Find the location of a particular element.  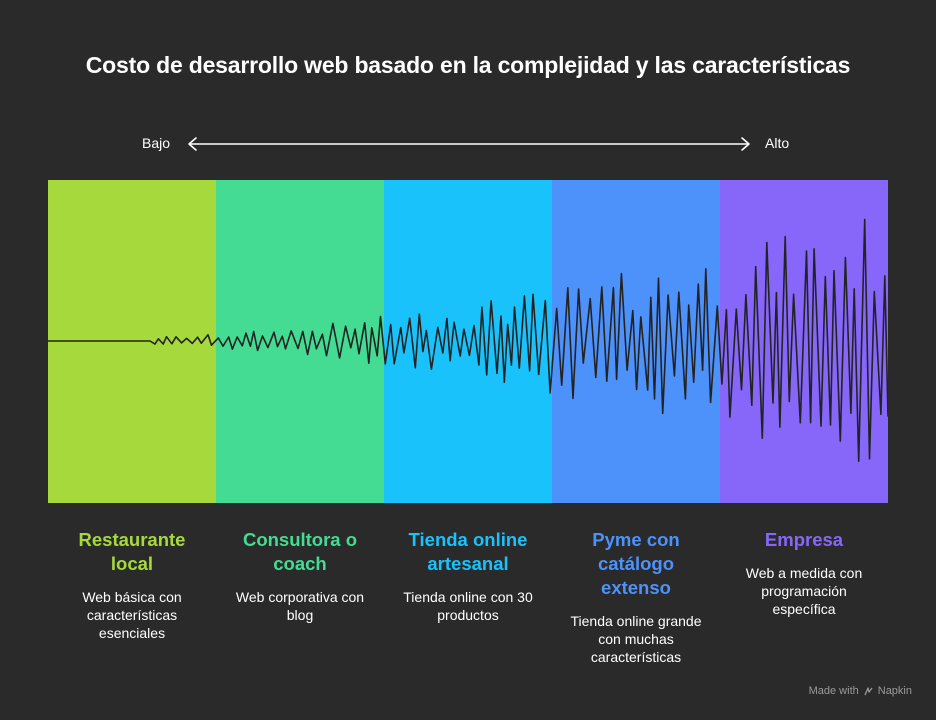

category-title: Pyme con catálogo extenso is located at coordinates (636, 563).